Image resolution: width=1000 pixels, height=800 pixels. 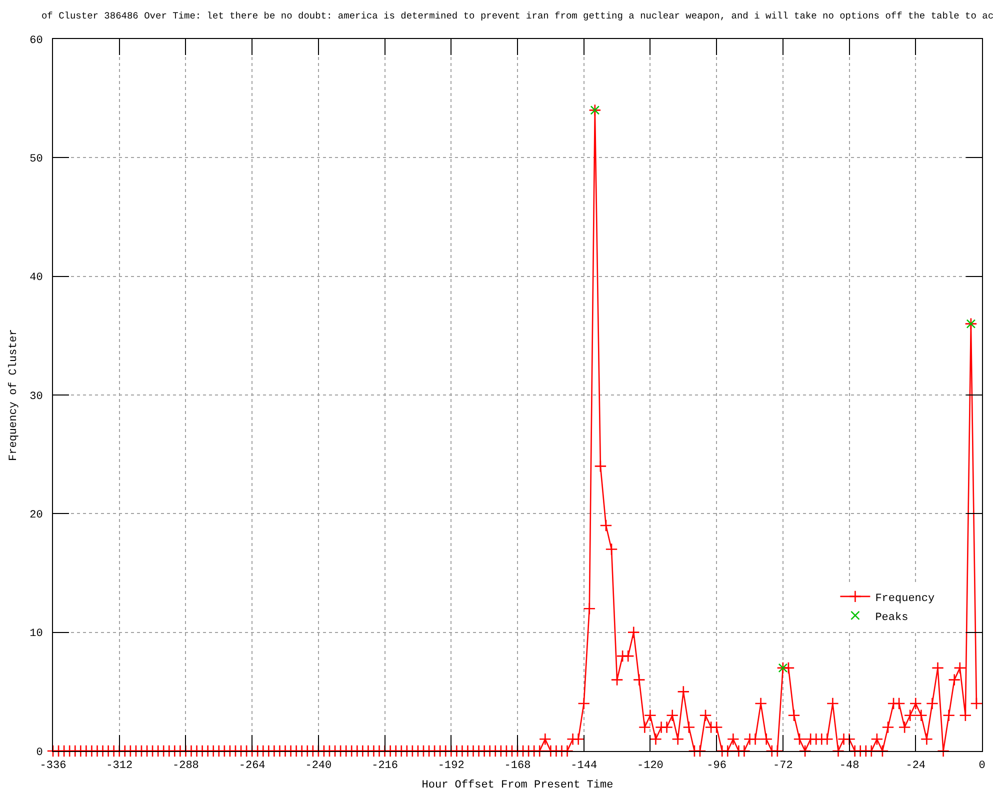 What do you see at coordinates (584, 766) in the screenshot?
I see `x-tick-label: -144` at bounding box center [584, 766].